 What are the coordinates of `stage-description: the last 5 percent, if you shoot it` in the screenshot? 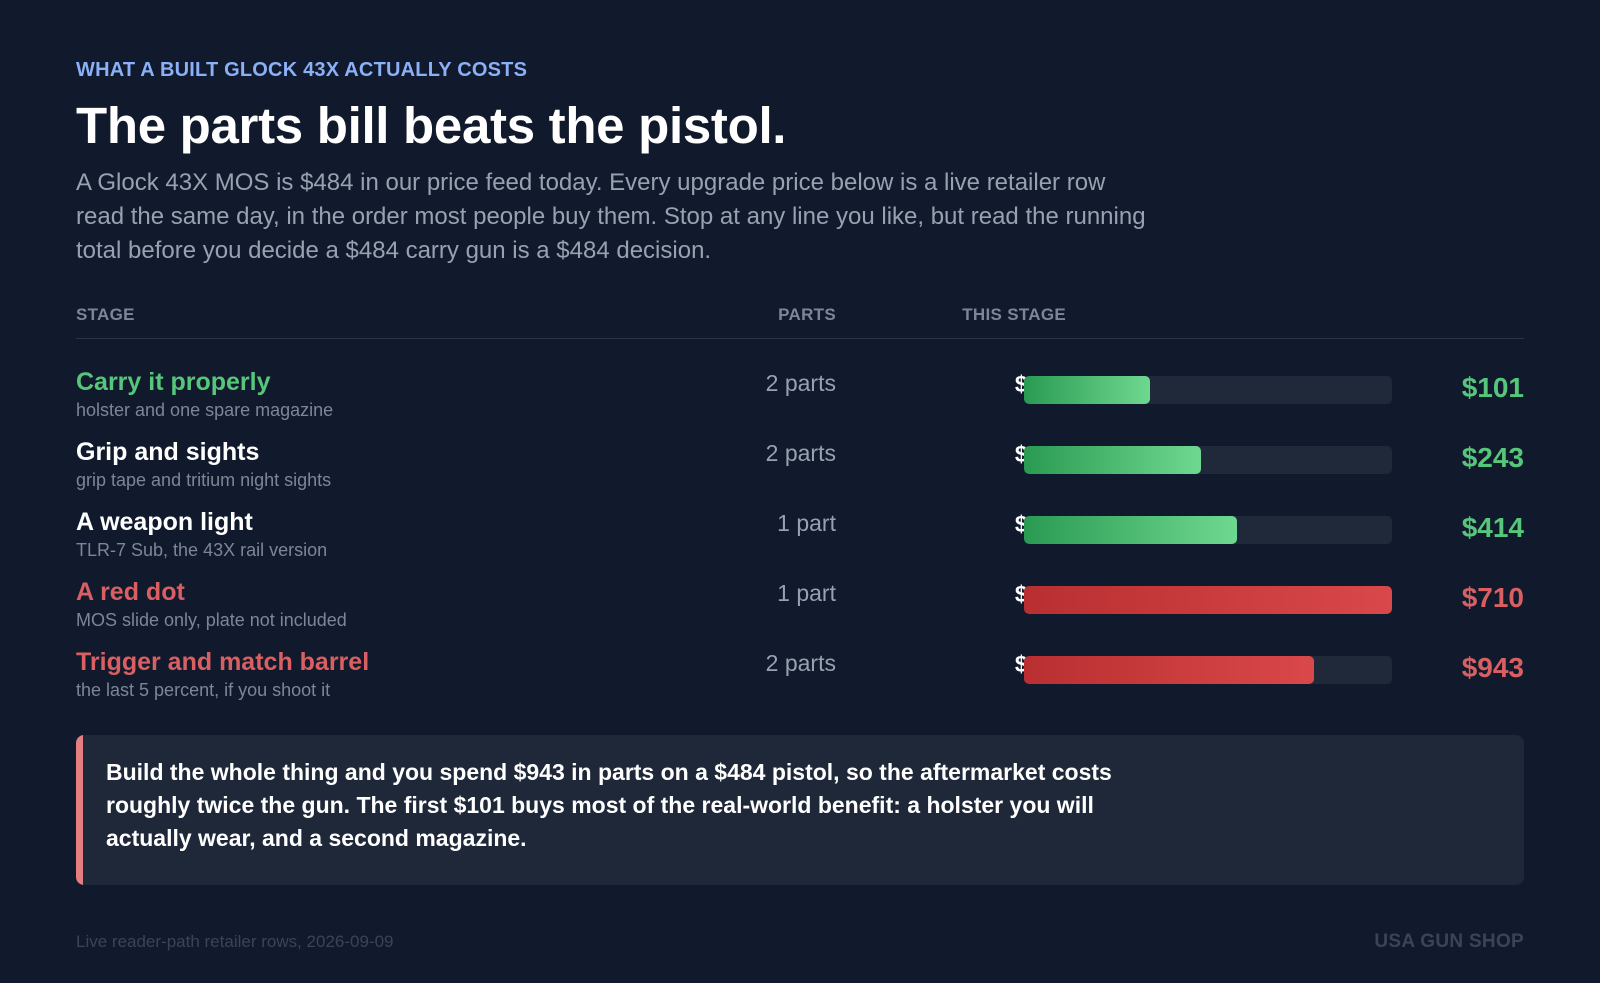 It's located at (203, 690).